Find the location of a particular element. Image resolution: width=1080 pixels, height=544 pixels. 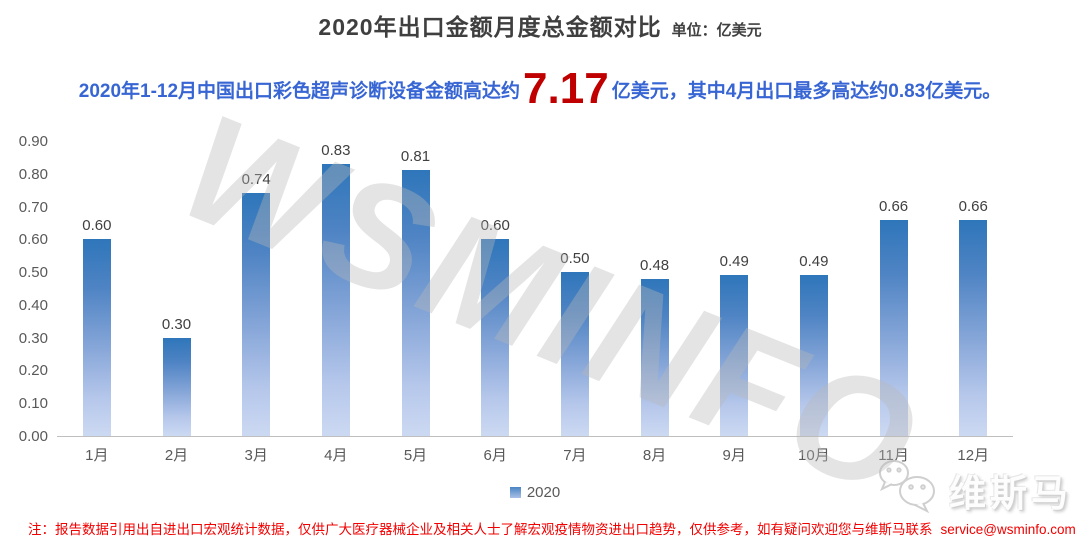

brand-name: 维斯马 is located at coordinates (1010, 493).